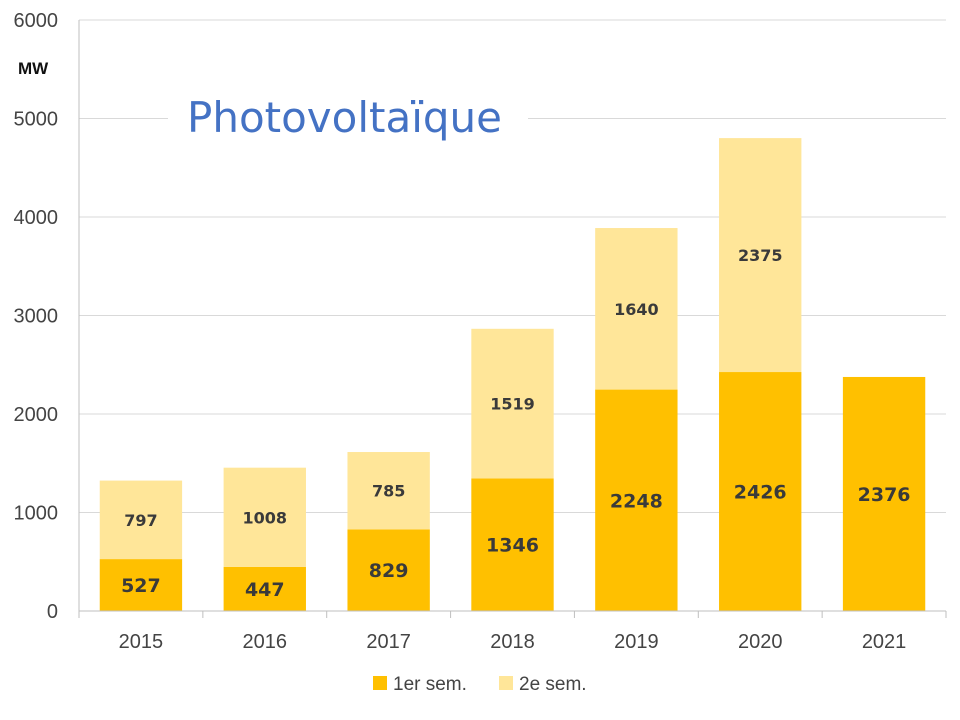 This screenshot has height=720, width=960. Describe the element at coordinates (36, 120) in the screenshot. I see `y-tick-label: 5000` at that location.